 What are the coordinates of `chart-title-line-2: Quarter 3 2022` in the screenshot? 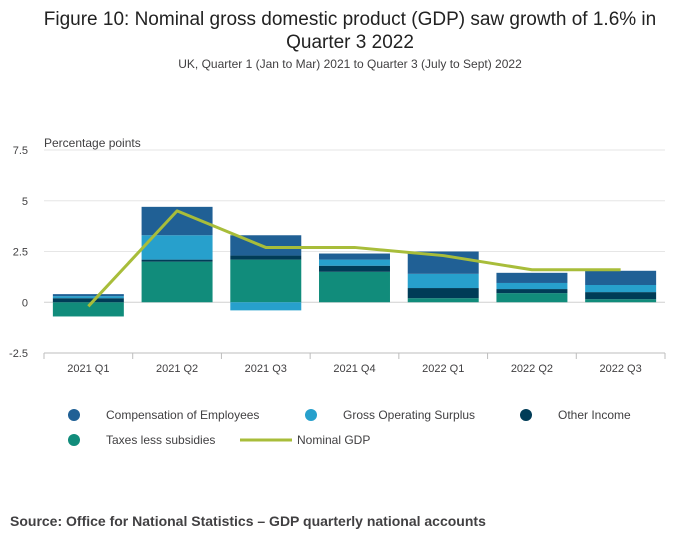 It's located at (350, 42).